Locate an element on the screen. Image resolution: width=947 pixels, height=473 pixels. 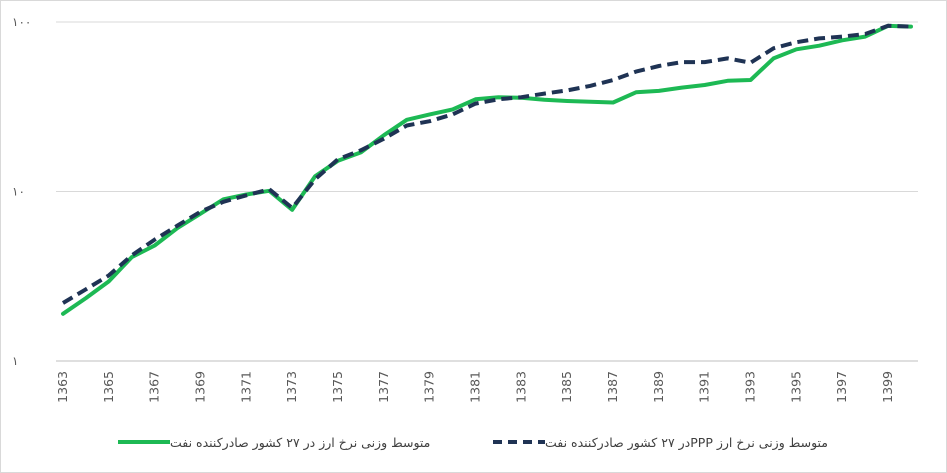
x-tick-label: 1381 is located at coordinates (475, 387).